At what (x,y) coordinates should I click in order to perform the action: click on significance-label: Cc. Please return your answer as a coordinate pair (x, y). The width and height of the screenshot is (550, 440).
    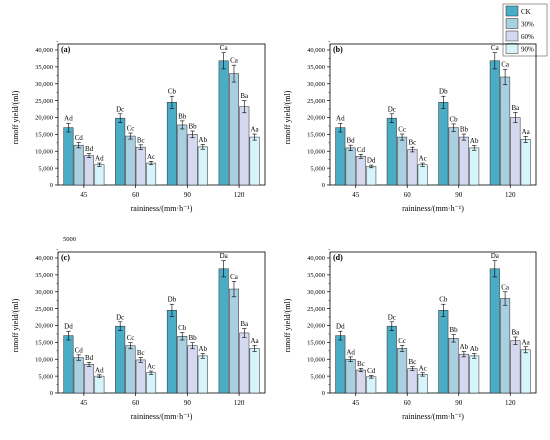
    Looking at the image, I should click on (131, 129).